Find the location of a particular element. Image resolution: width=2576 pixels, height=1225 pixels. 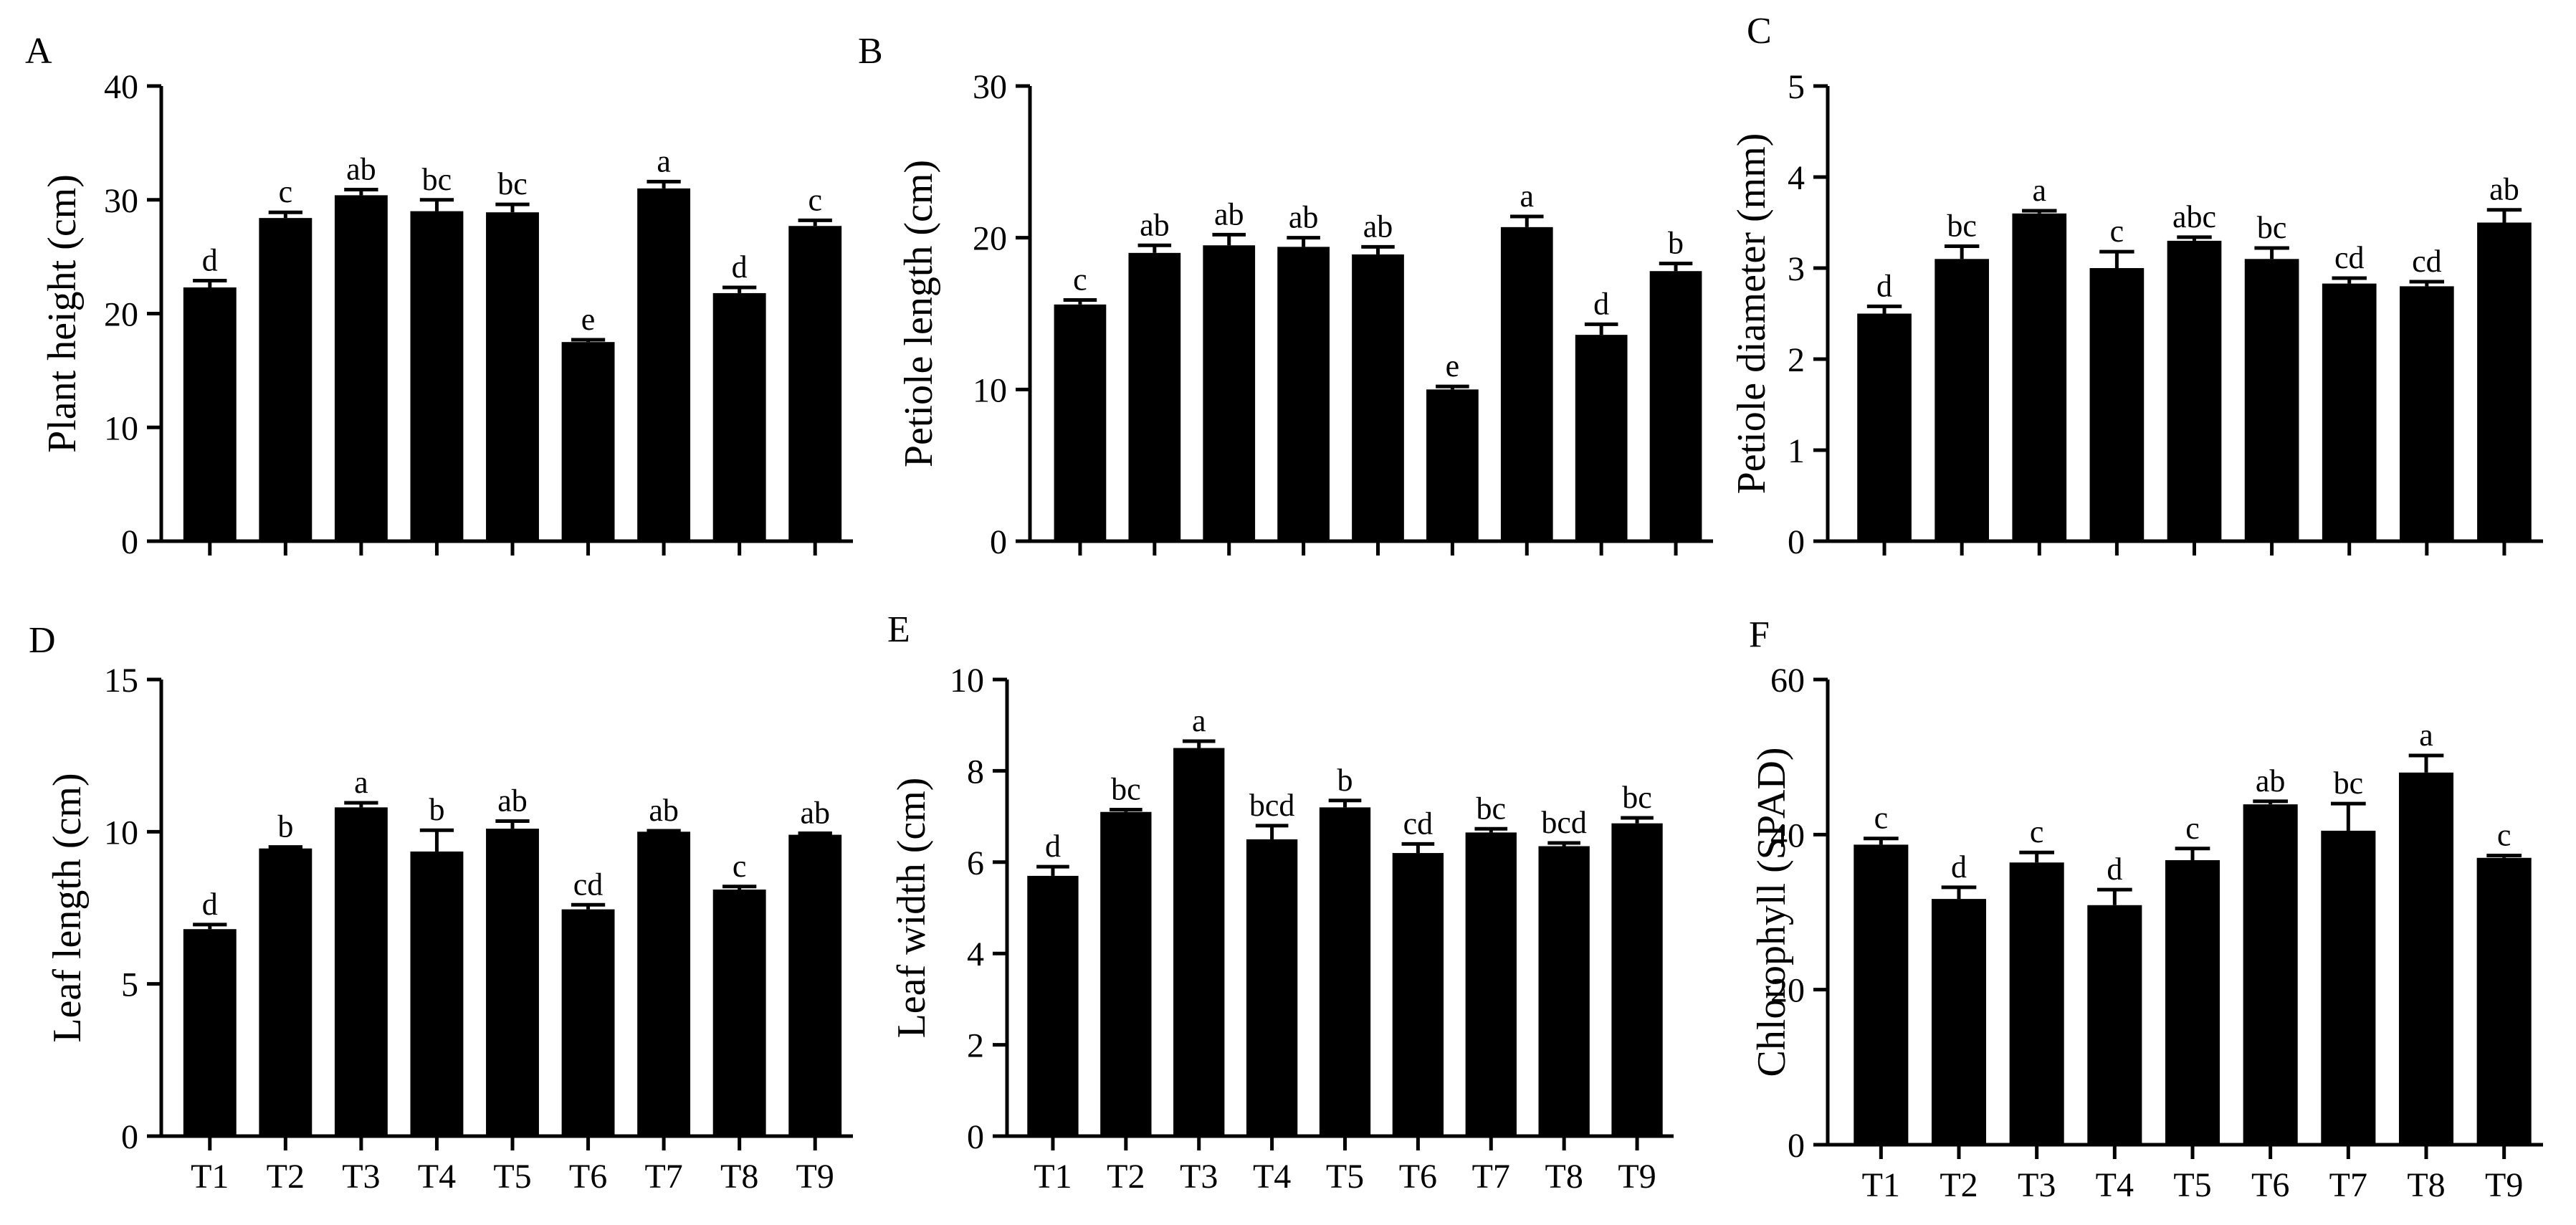

y-axis-title: Plant height (cm) is located at coordinates (62, 313).